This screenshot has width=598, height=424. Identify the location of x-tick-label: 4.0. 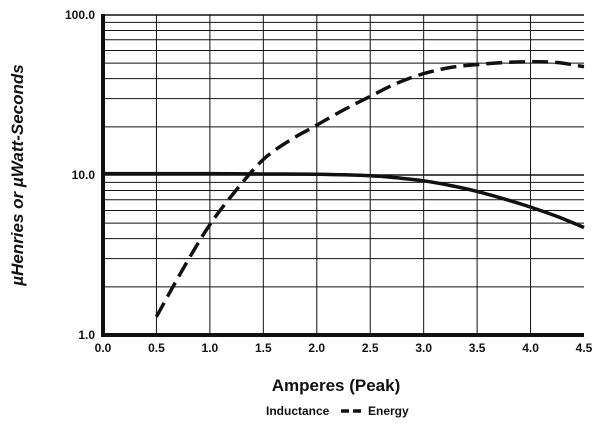
(530, 348).